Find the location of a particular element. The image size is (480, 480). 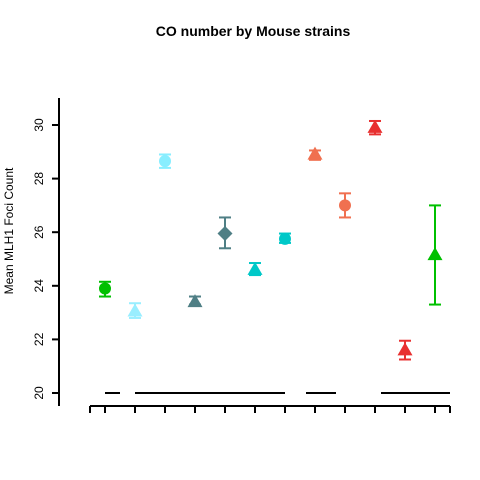

y-tick-label: 26 is located at coordinates (39, 232).